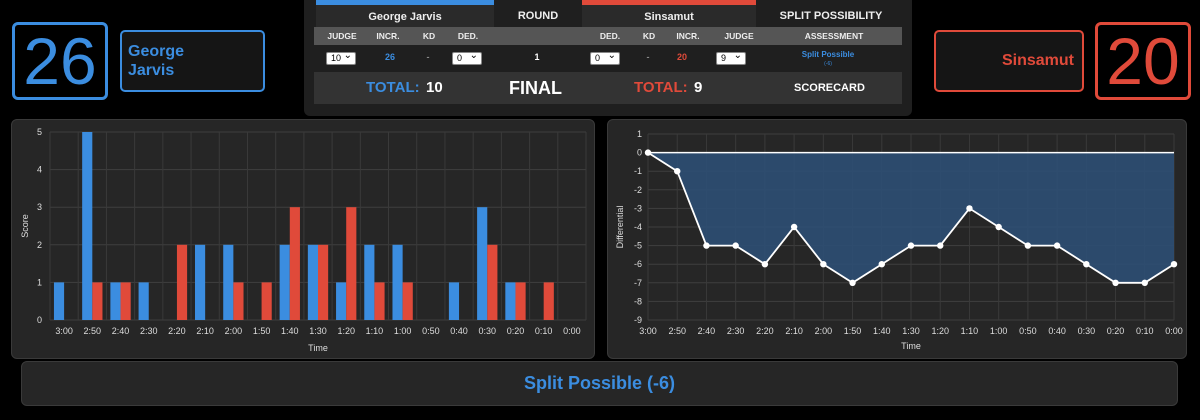 This screenshot has width=1200, height=420. What do you see at coordinates (829, 88) in the screenshot?
I see `scorecard-button: SCORECARD` at bounding box center [829, 88].